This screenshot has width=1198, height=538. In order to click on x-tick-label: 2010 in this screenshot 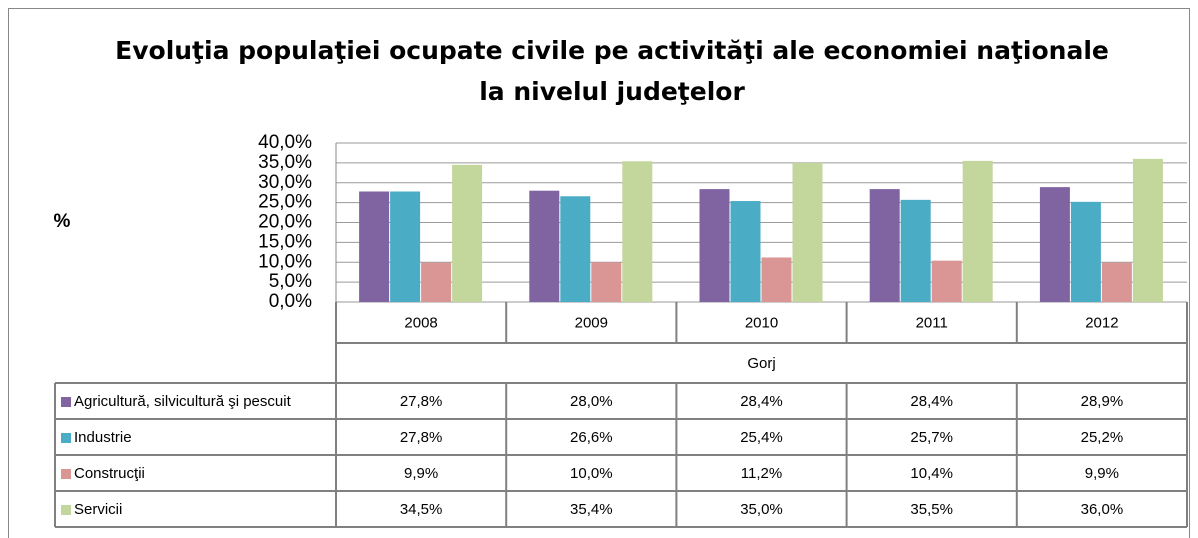, I will do `click(761, 322)`.